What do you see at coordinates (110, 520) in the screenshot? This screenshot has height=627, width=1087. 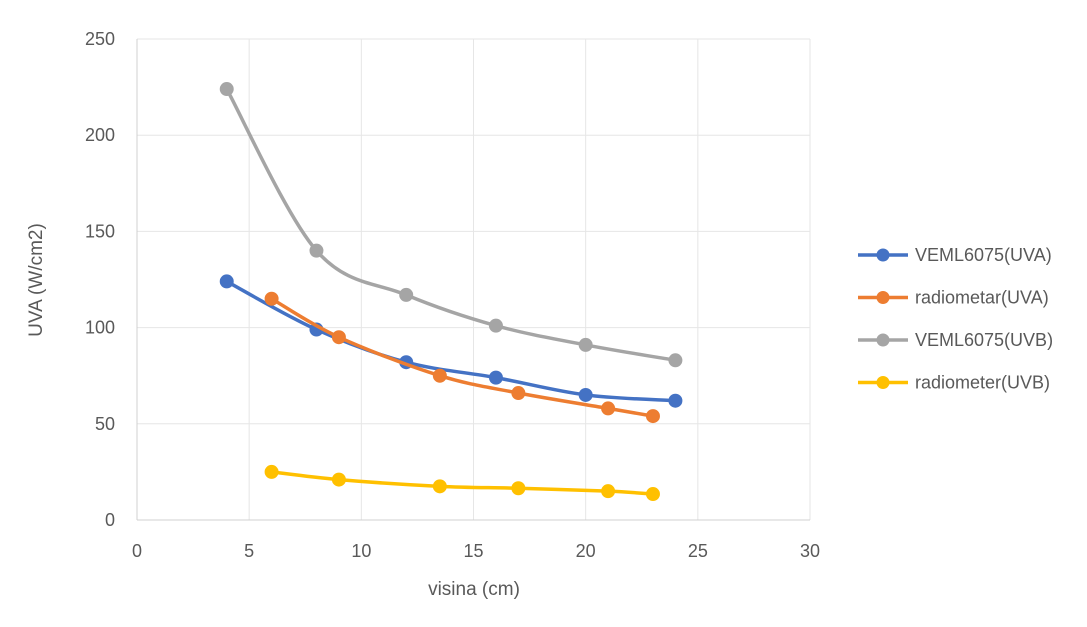 I see `y-tick-label: 0` at bounding box center [110, 520].